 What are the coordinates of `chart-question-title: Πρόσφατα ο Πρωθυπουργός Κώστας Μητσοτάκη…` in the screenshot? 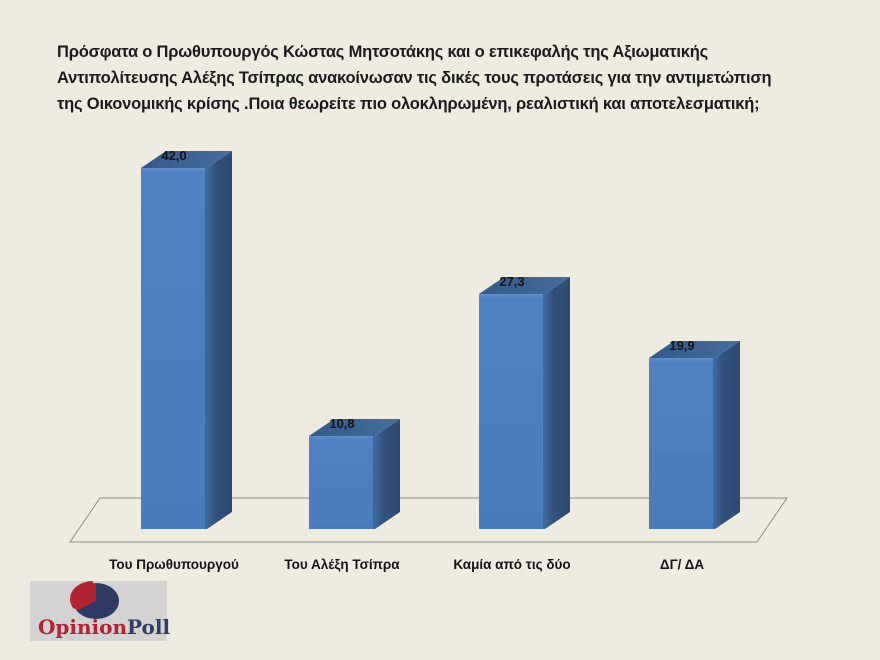 It's located at (454, 78).